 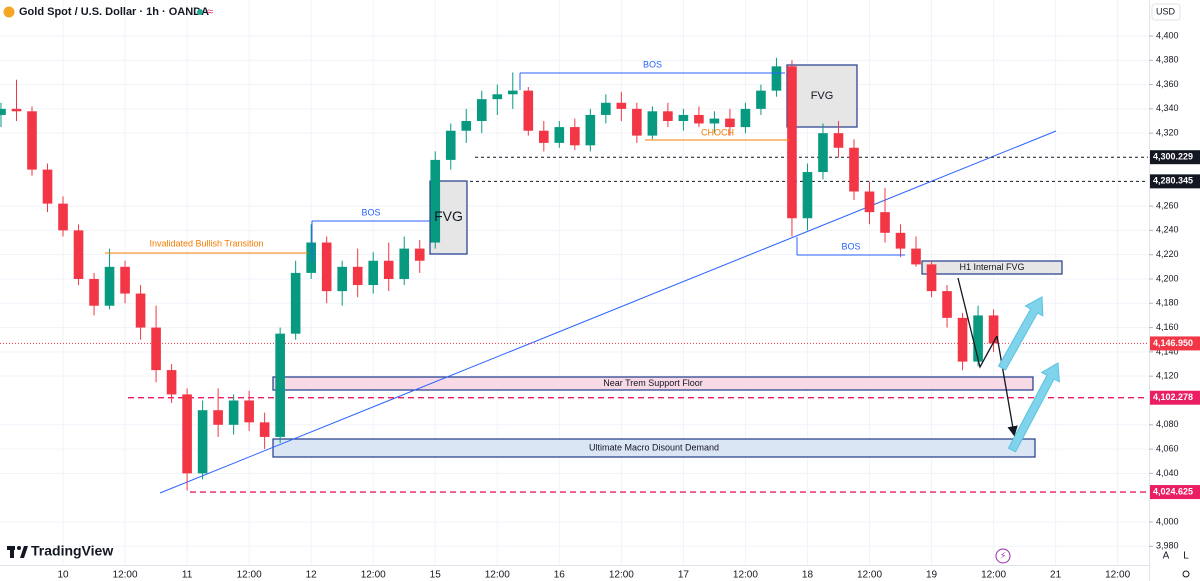 What do you see at coordinates (1186, 556) in the screenshot?
I see `axis-button: L` at bounding box center [1186, 556].